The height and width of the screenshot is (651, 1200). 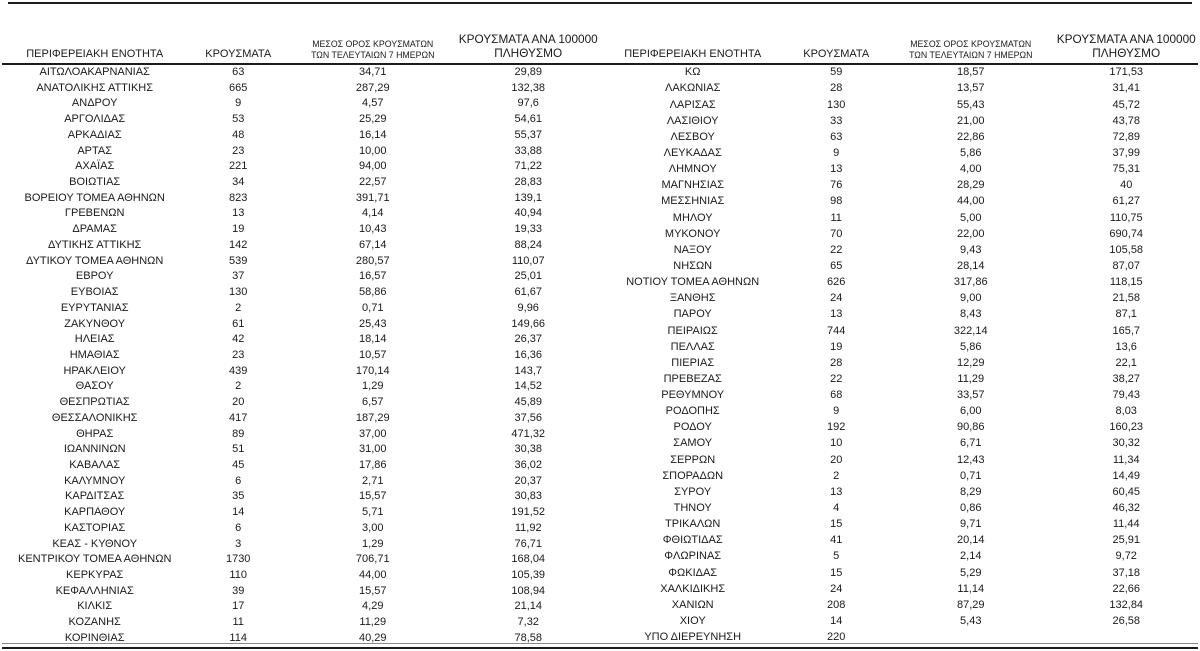 What do you see at coordinates (692, 411) in the screenshot?
I see `table-cell: ΡΟΔΟΠΗΣ` at bounding box center [692, 411].